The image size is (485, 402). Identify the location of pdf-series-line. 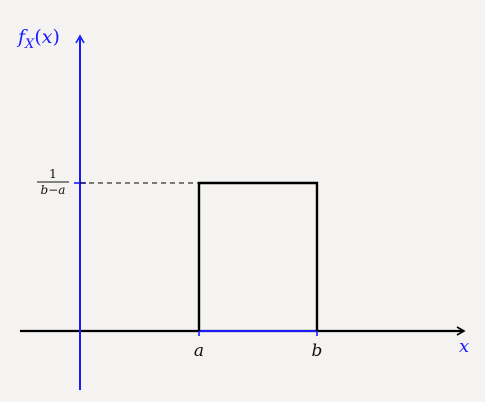
(258, 256).